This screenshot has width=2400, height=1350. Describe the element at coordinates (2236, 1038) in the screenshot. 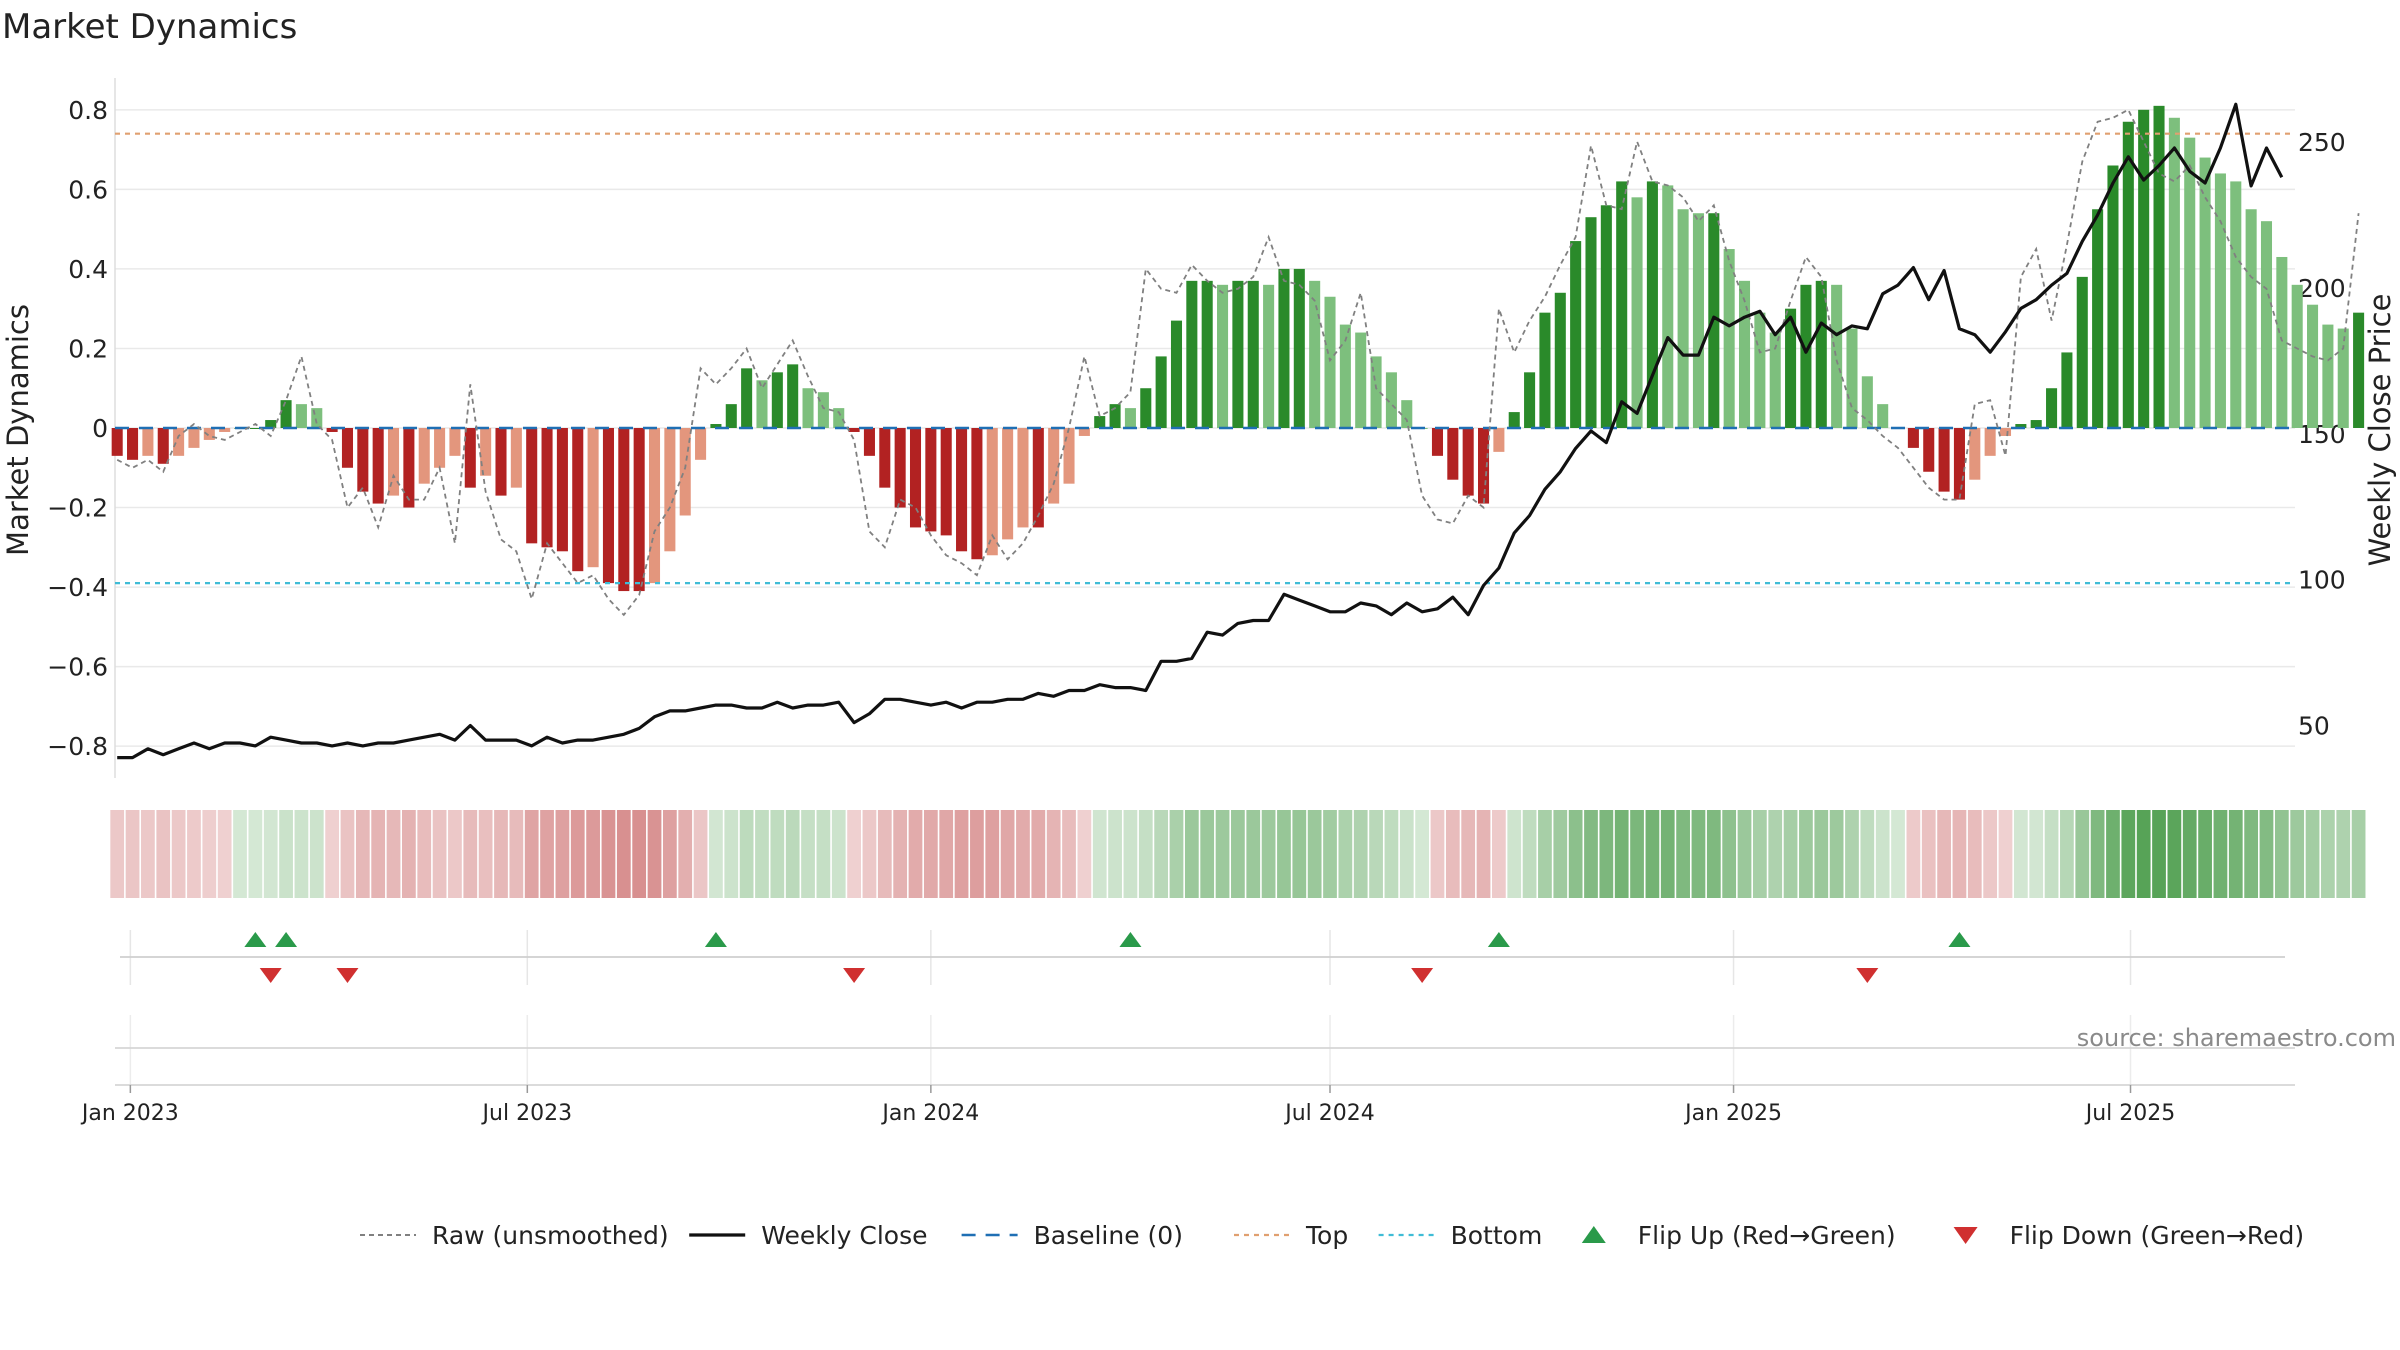

I see `source-note: source: sharemaestro.com` at that location.